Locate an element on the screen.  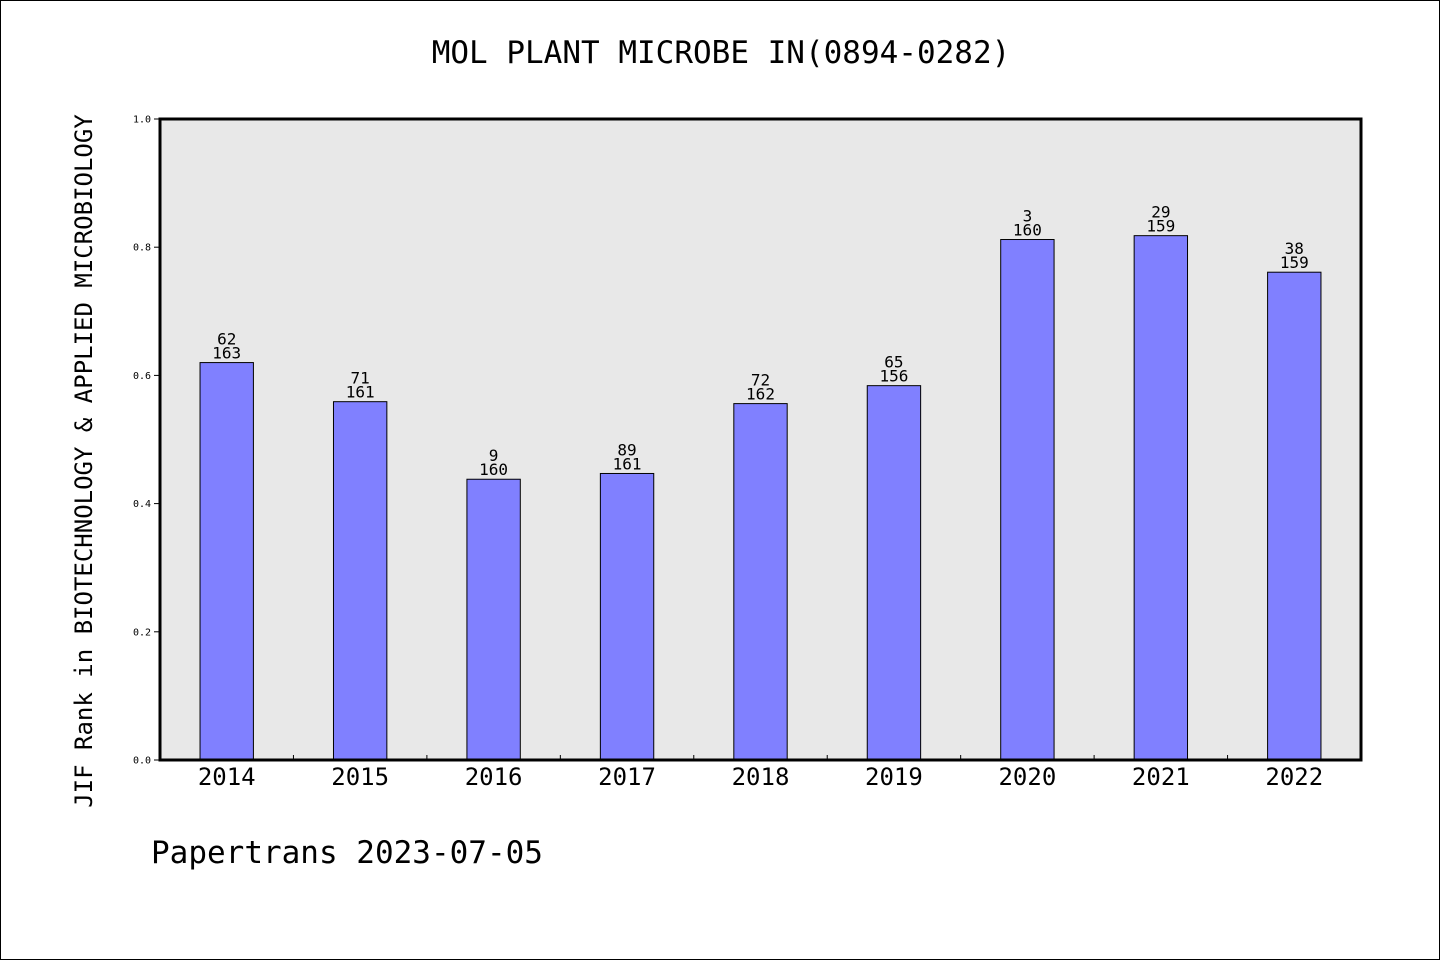
y-tick-label: 0.0 is located at coordinates (142, 761).